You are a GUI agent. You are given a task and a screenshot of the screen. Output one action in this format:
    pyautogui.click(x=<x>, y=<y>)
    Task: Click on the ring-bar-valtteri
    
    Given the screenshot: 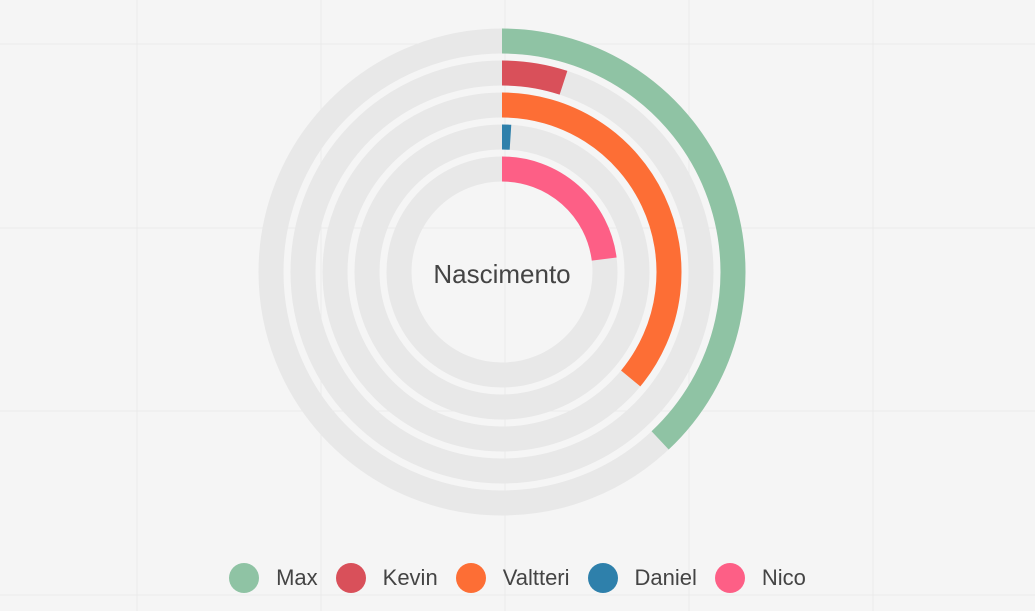 What is the action you would take?
    pyautogui.click(x=591, y=239)
    